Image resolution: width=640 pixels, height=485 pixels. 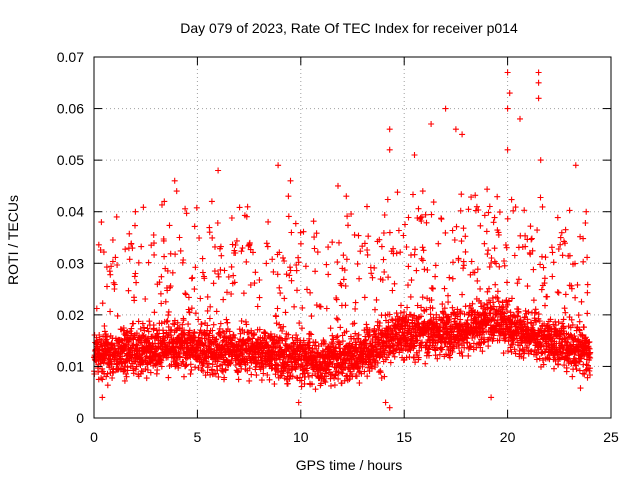 I want to click on y-tick-label: 0.04, so click(x=70, y=212).